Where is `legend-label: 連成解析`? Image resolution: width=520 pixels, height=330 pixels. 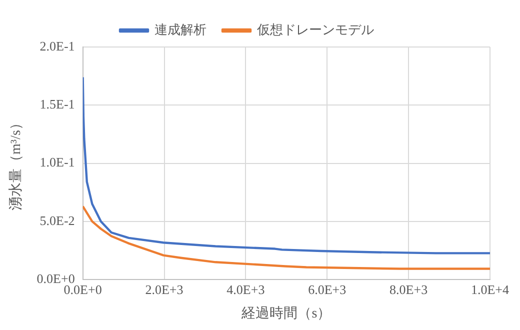
legend-label: 連成解析 is located at coordinates (180, 29).